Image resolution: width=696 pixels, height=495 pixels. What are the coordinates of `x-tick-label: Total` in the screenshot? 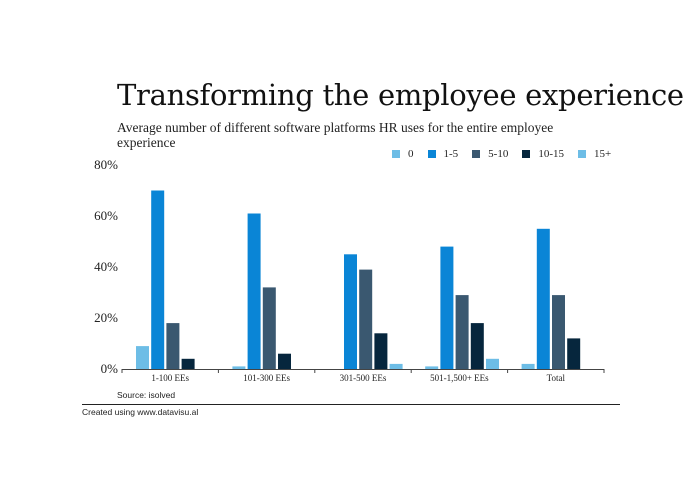 It's located at (556, 378).